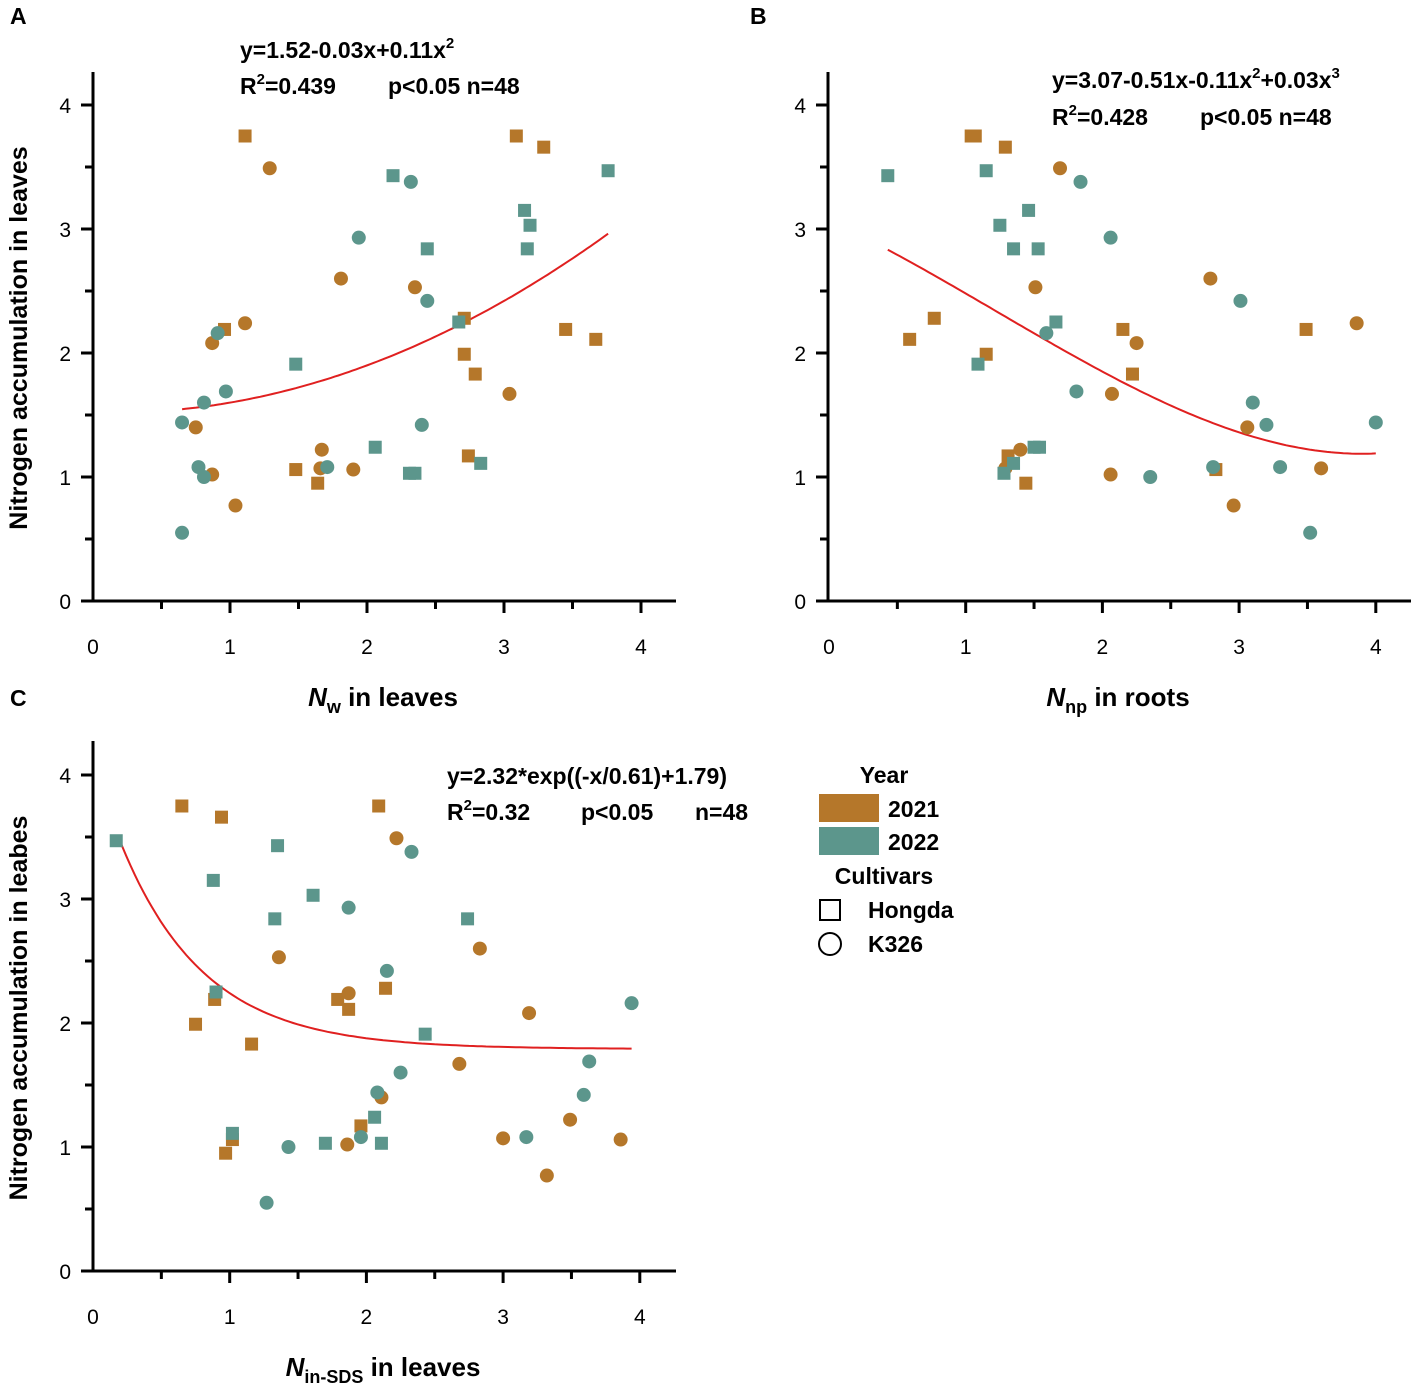 Image resolution: width=1417 pixels, height=1391 pixels. I want to click on panel-b-xlabel: Nnp in roots, so click(1117, 699).